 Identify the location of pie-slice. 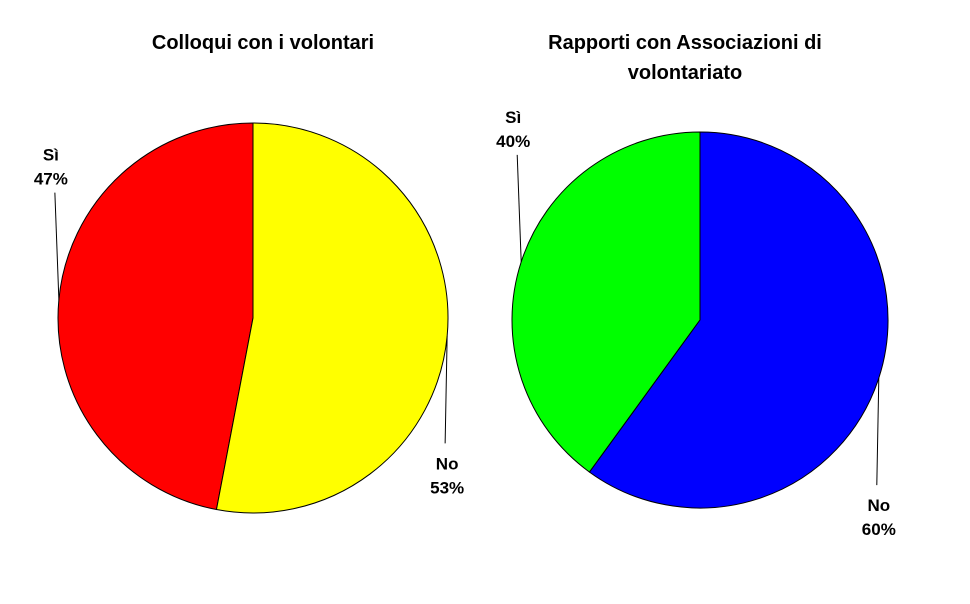
(155, 316).